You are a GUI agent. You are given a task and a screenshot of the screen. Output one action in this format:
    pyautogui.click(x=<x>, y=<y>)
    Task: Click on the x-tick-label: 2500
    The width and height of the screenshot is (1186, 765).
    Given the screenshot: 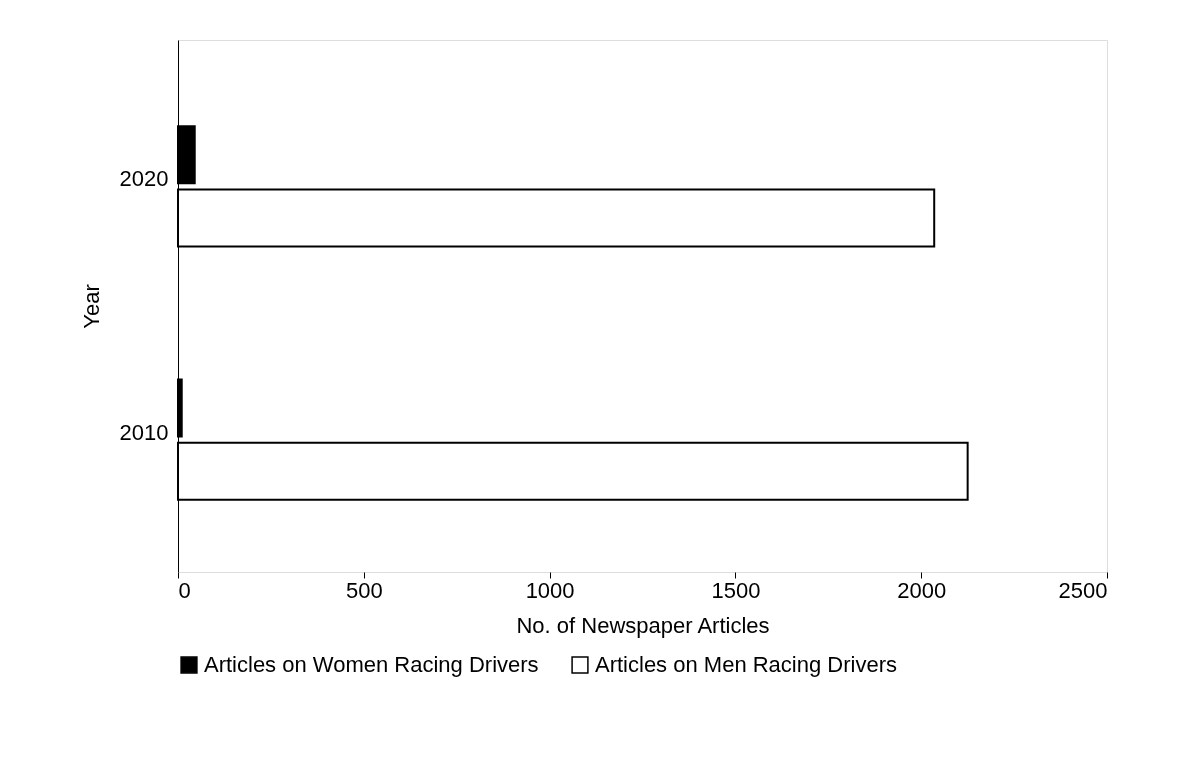 What is the action you would take?
    pyautogui.click(x=1083, y=590)
    